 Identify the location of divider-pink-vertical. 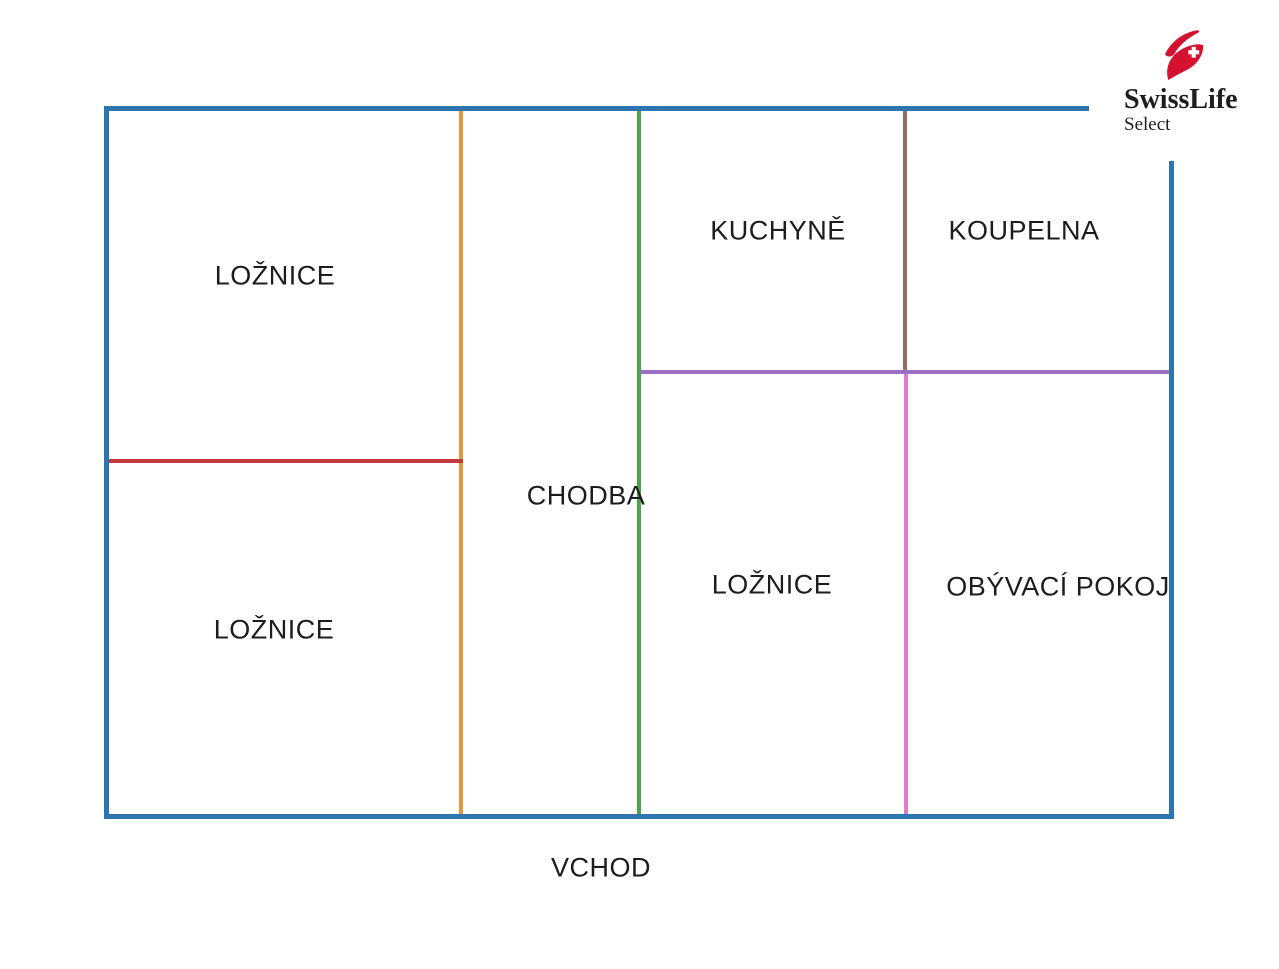
(906, 594).